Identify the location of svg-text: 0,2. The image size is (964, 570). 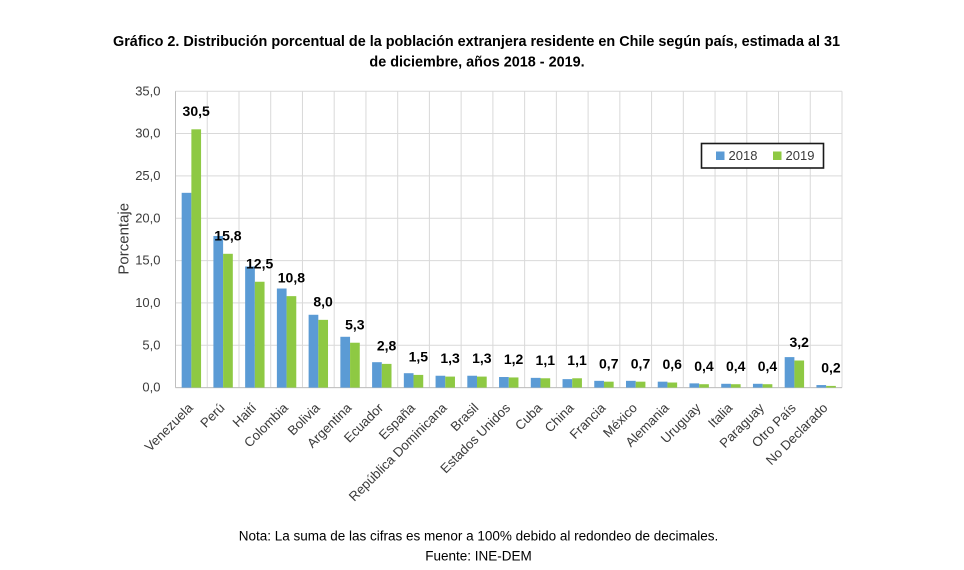
(831, 368).